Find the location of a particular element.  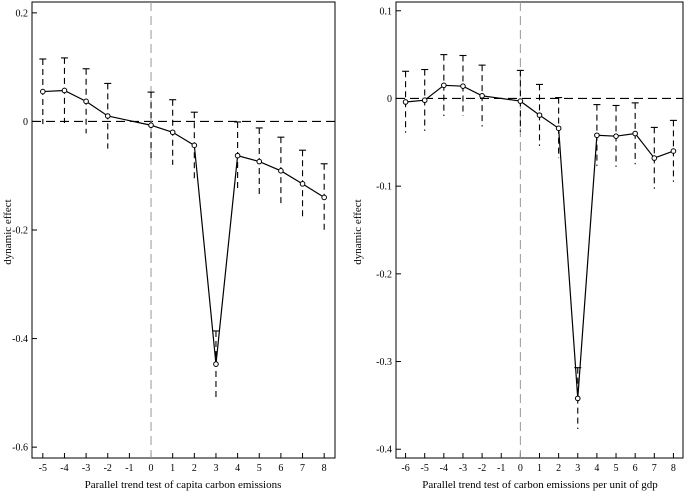

right-x-tick-label: -5 is located at coordinates (425, 468).